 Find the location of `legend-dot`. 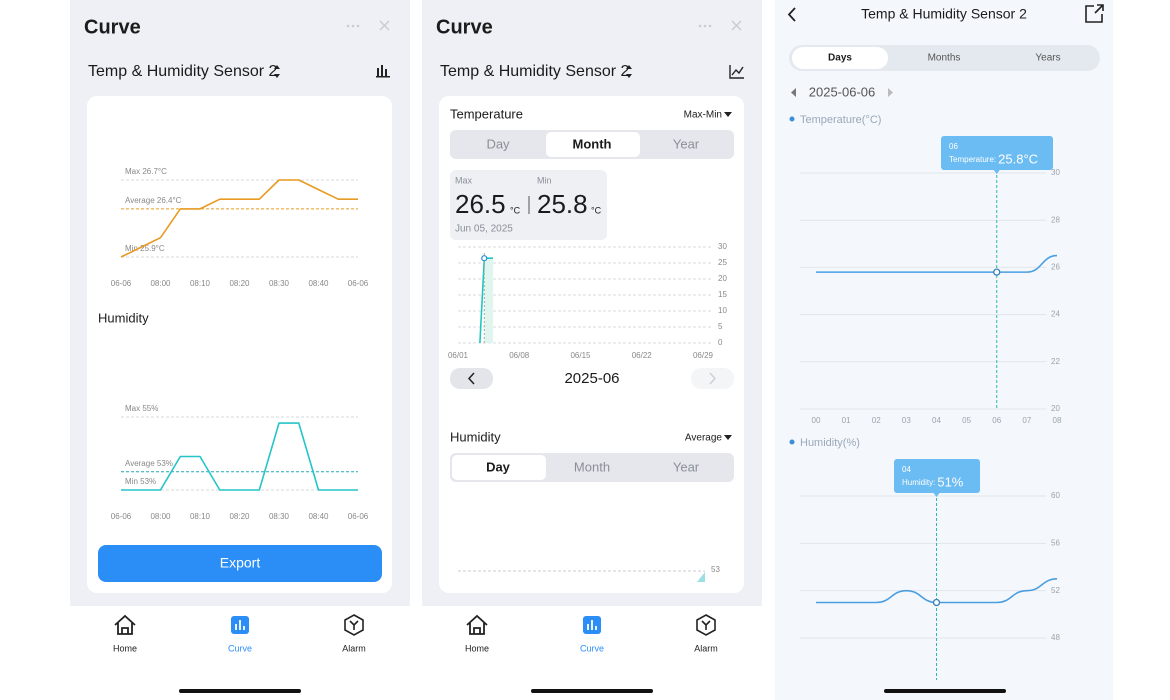

legend-dot is located at coordinates (792, 119).